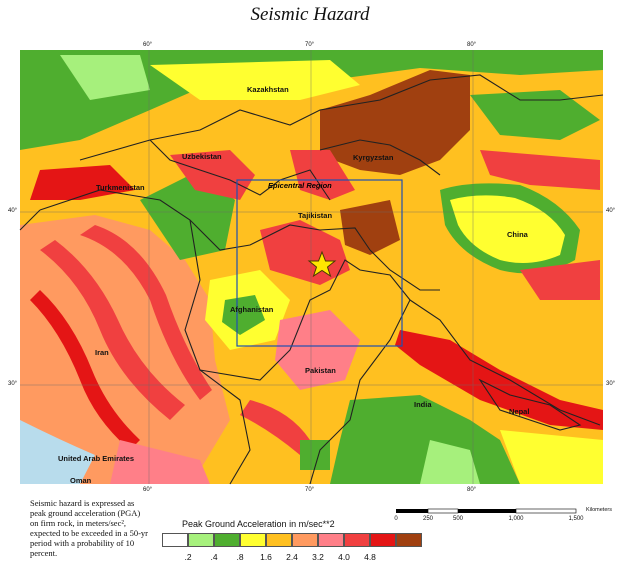 Image resolution: width=620 pixels, height=570 pixels. What do you see at coordinates (540, 170) in the screenshot?
I see `zone-kunlun-red` at bounding box center [540, 170].